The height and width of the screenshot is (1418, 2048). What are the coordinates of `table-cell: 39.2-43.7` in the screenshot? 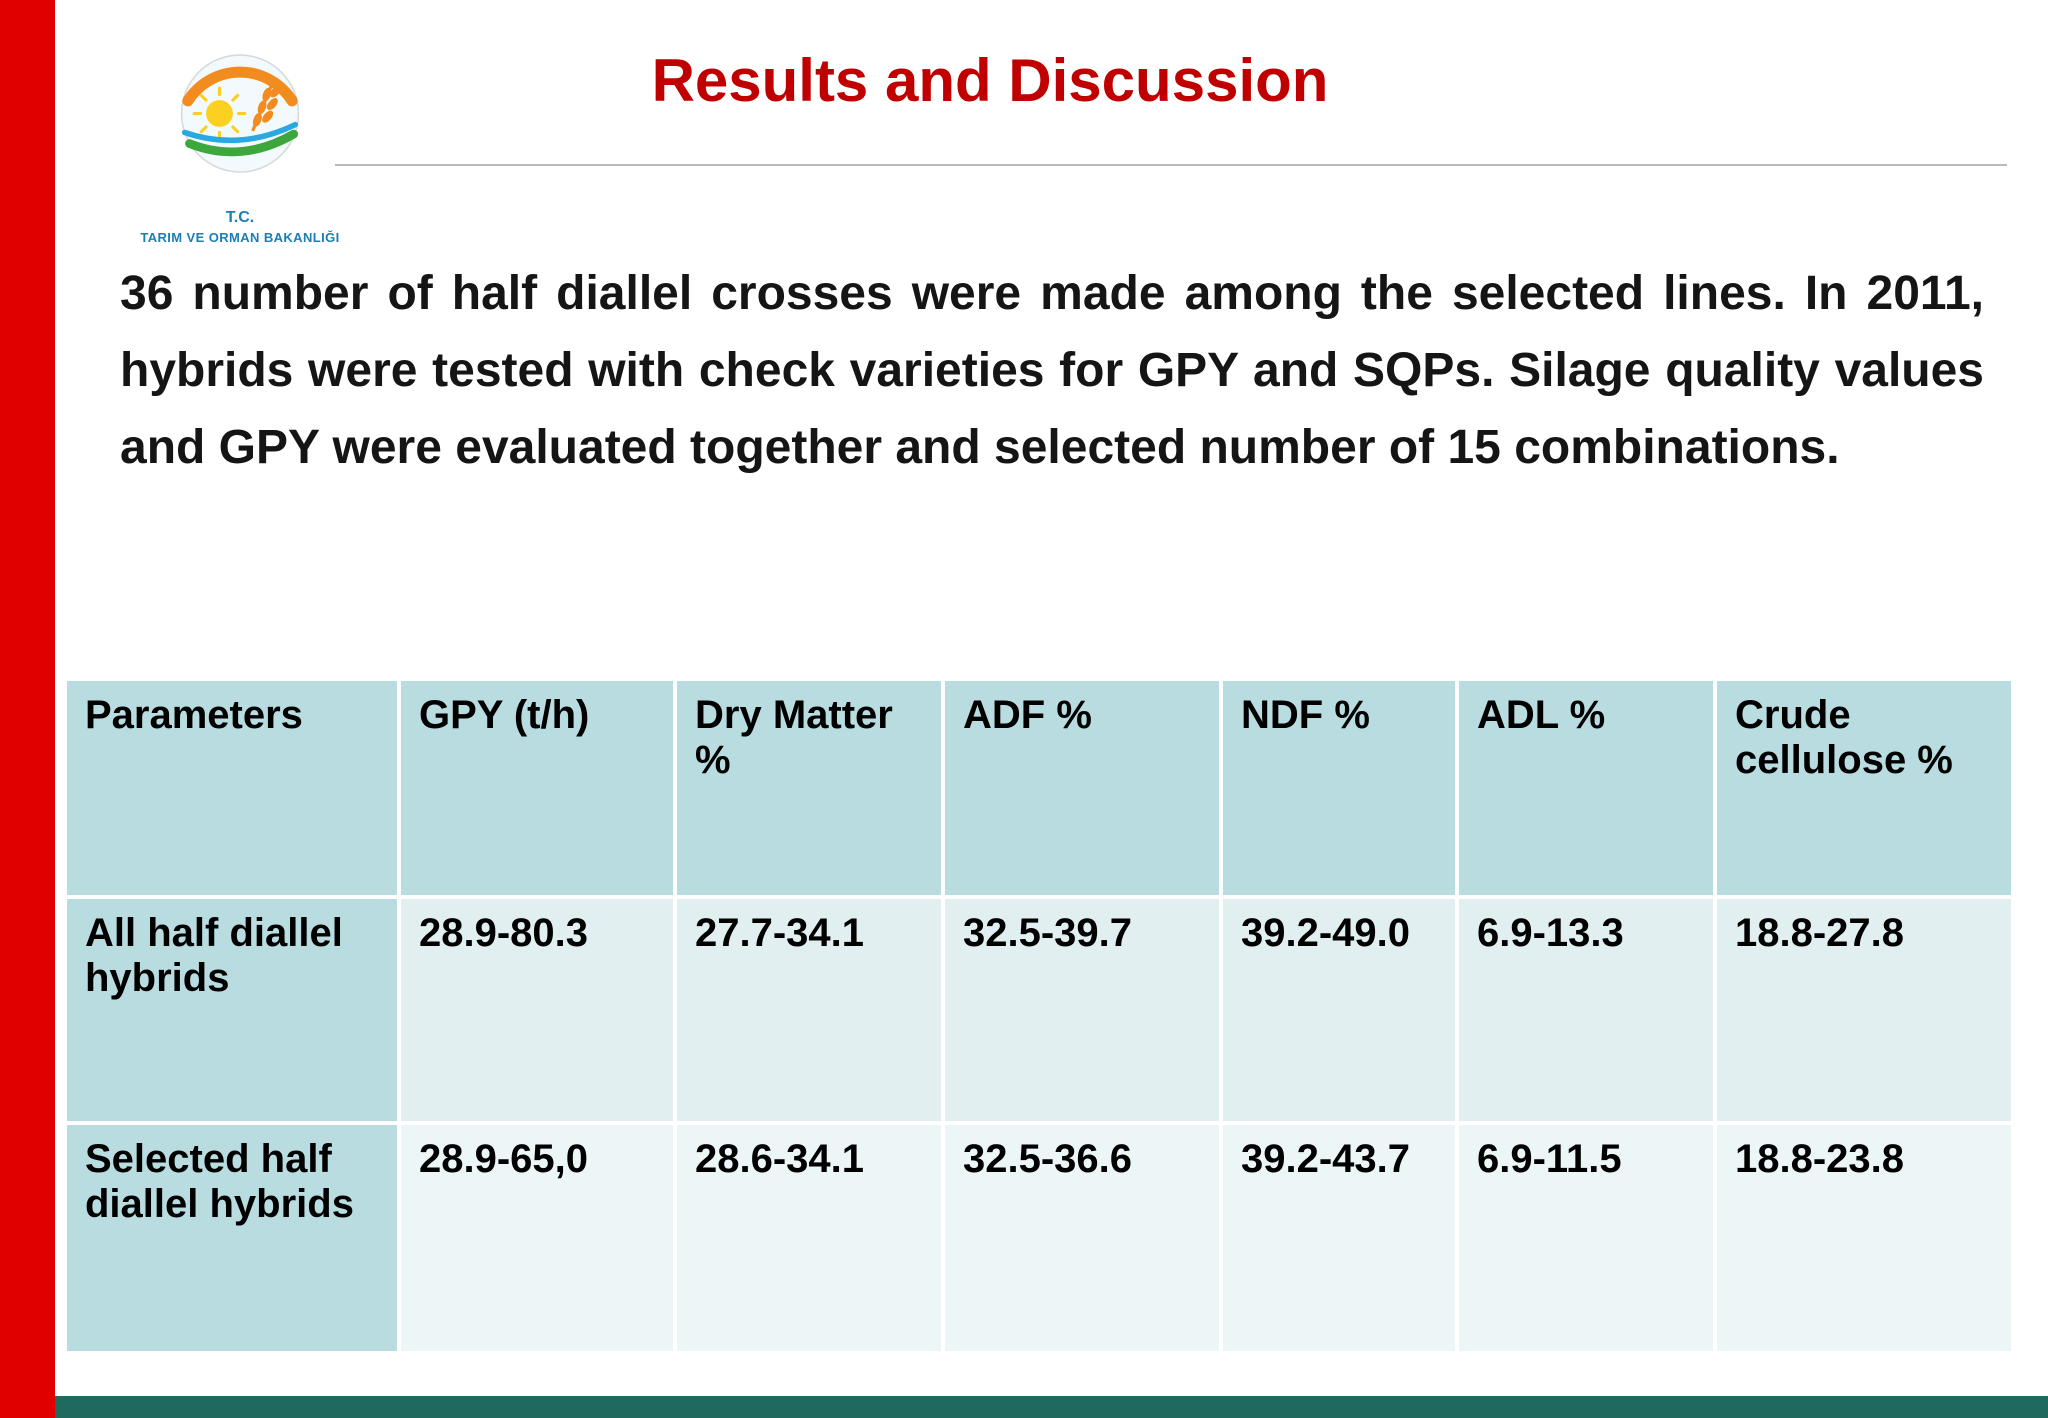 It's located at (1339, 1238).